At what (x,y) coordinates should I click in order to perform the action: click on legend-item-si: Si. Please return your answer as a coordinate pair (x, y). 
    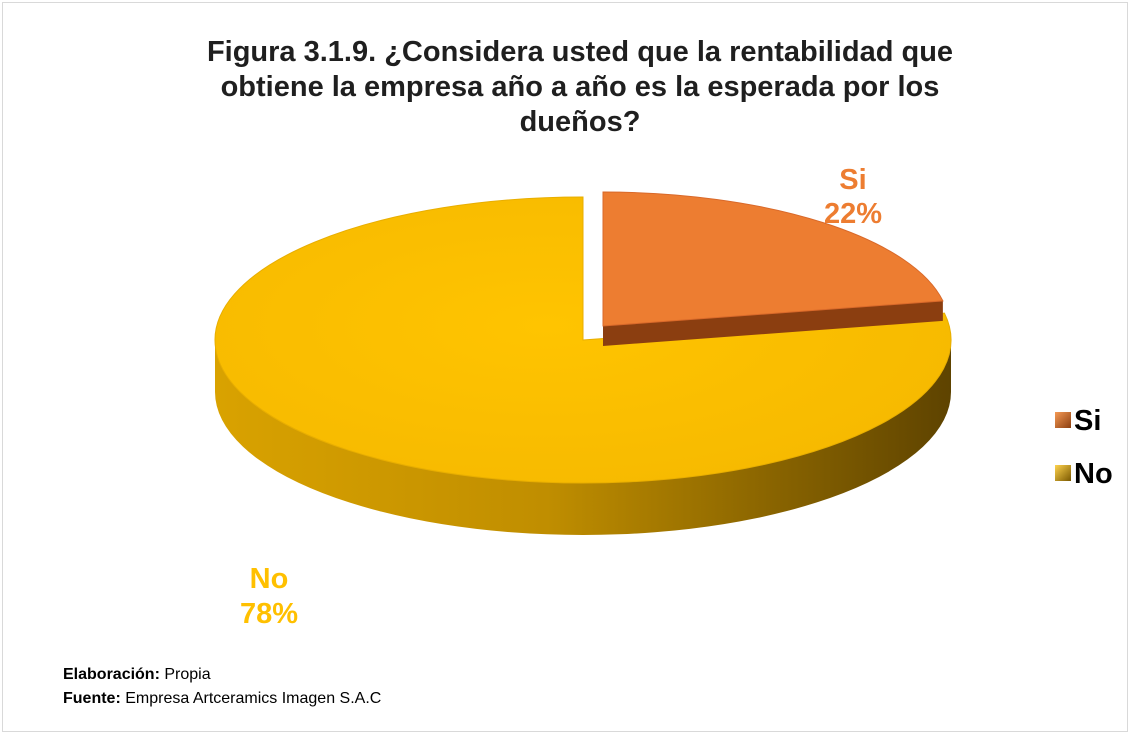
    Looking at the image, I should click on (1078, 421).